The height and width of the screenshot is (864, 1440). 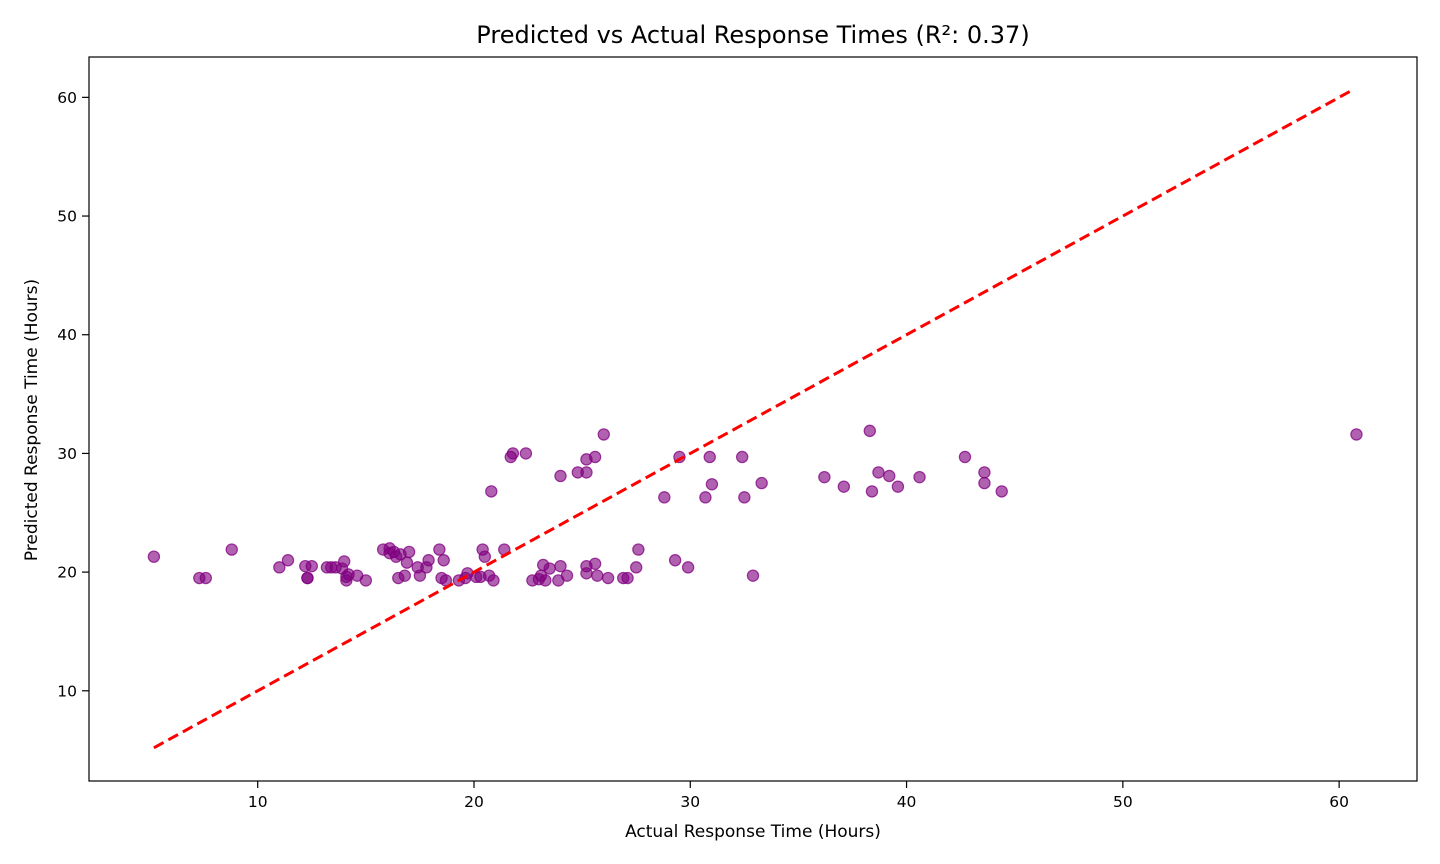 I want to click on y-tick-label: 40, so click(x=67, y=335).